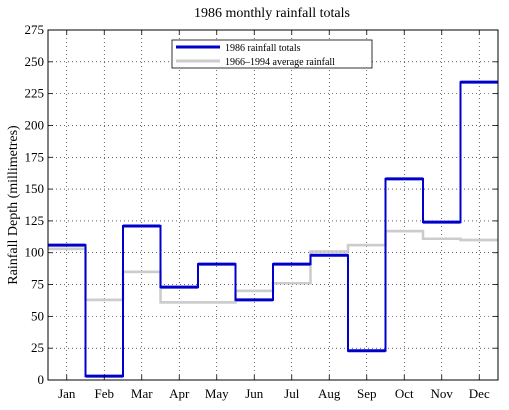 This screenshot has height=410, width=509. What do you see at coordinates (35, 29) in the screenshot?
I see `y-tick-label: 275` at bounding box center [35, 29].